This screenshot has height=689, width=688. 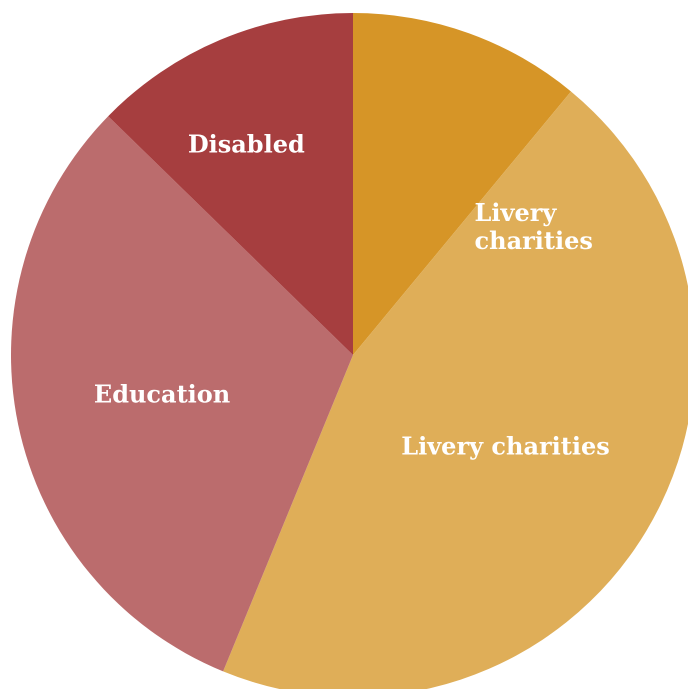 I want to click on pie-slice-label-line: Education, so click(x=162, y=394).